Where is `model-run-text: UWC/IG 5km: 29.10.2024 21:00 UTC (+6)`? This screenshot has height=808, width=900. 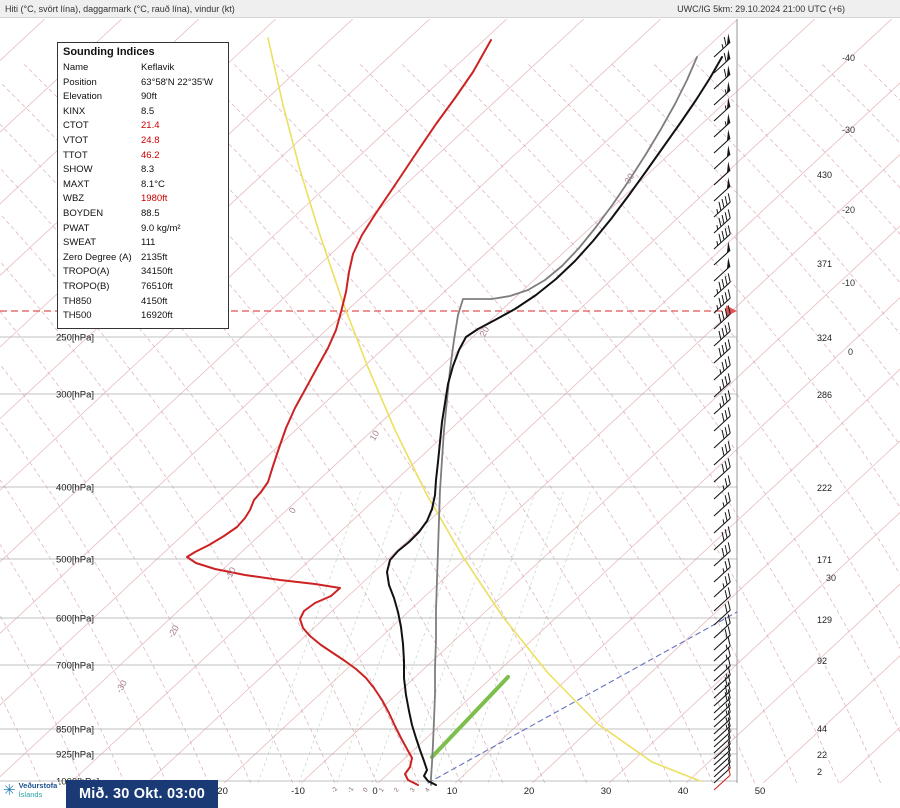
model-run-text: UWC/IG 5km: 29.10.2024 21:00 UTC (+6) is located at coordinates (761, 8).